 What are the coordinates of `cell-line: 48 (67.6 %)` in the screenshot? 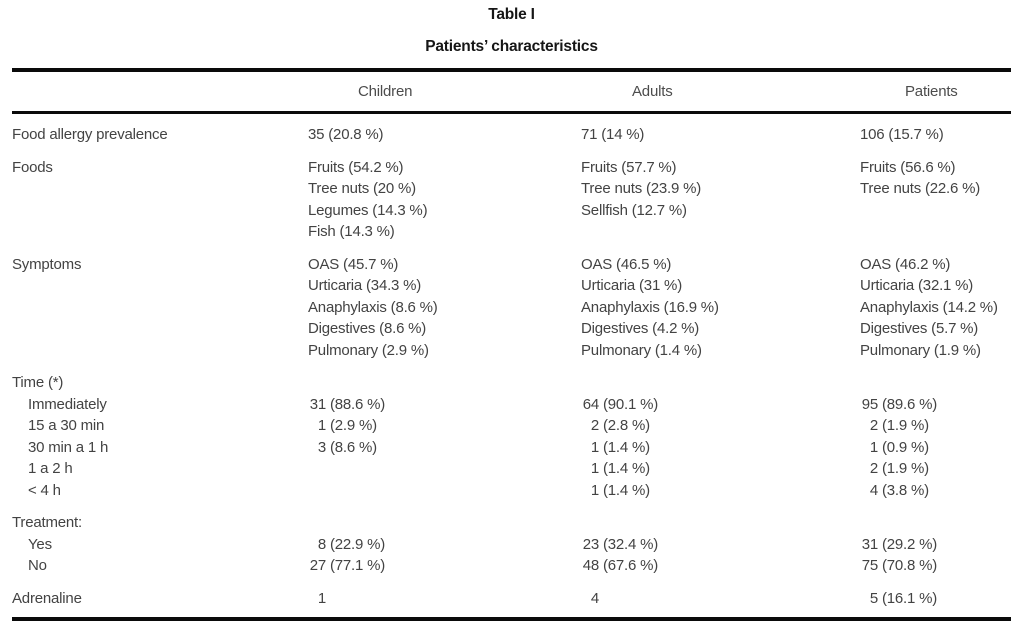 It's located at (720, 566).